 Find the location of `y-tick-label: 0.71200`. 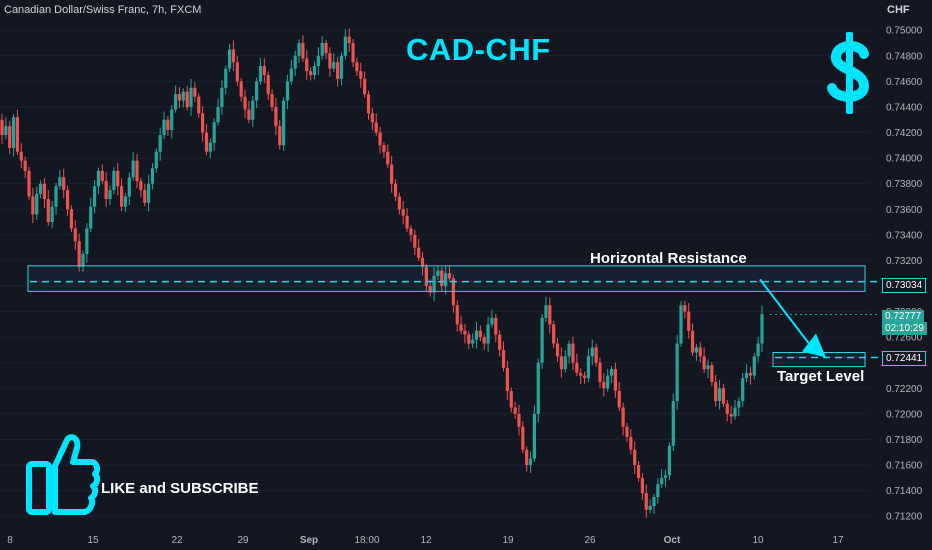

y-tick-label: 0.71200 is located at coordinates (904, 517).